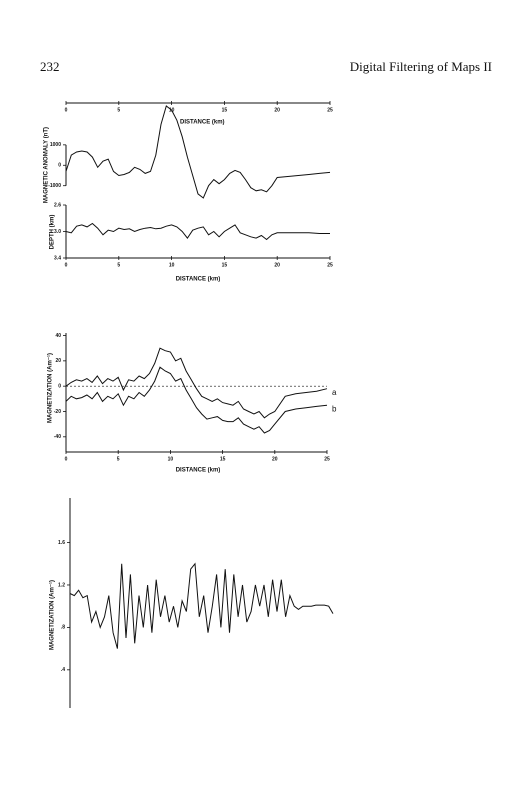 This screenshot has width=531, height=800. Describe the element at coordinates (58, 361) in the screenshot. I see `y-tick-label: 20` at that location.